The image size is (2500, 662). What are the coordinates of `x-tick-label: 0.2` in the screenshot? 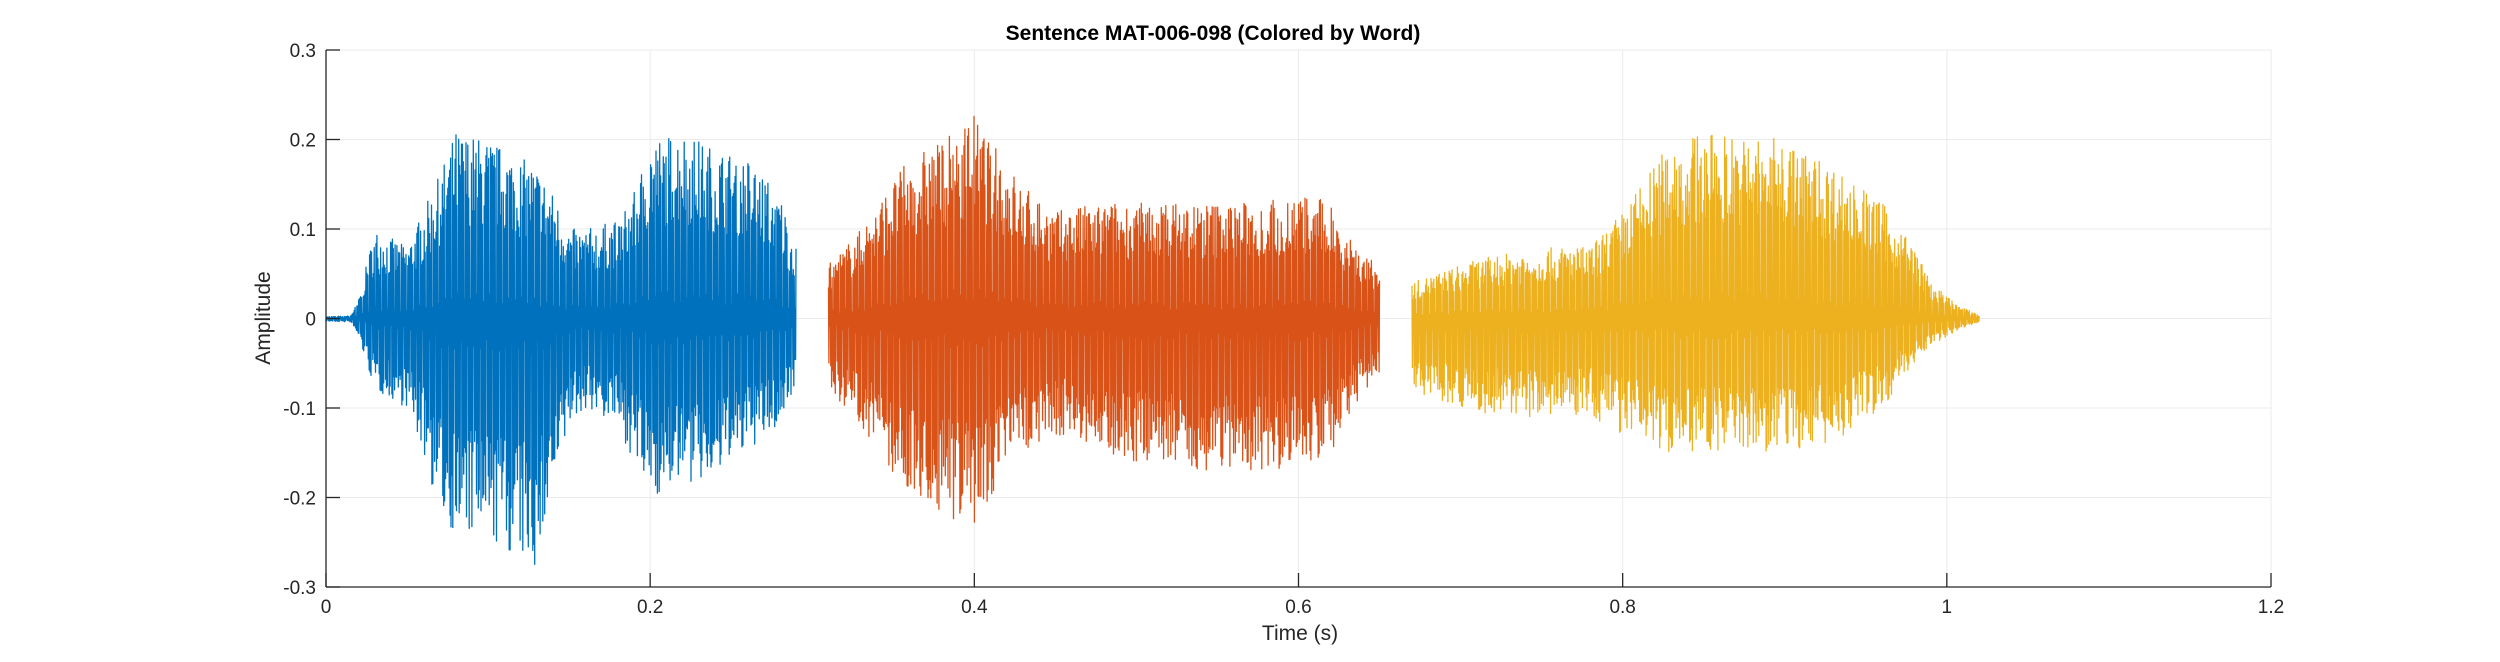 It's located at (650, 607).